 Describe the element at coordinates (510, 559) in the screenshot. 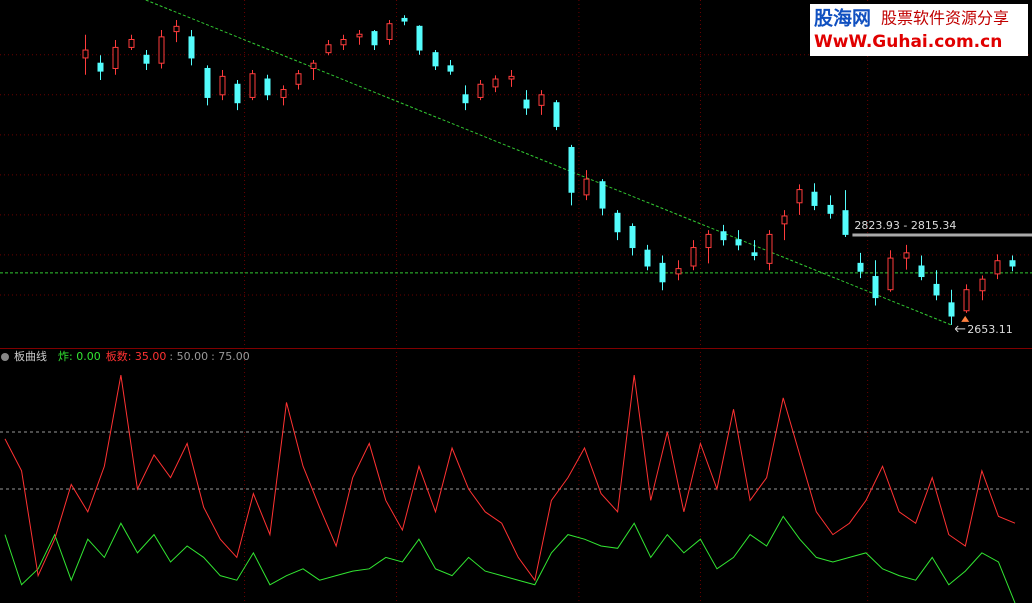

I see `series-line` at that location.